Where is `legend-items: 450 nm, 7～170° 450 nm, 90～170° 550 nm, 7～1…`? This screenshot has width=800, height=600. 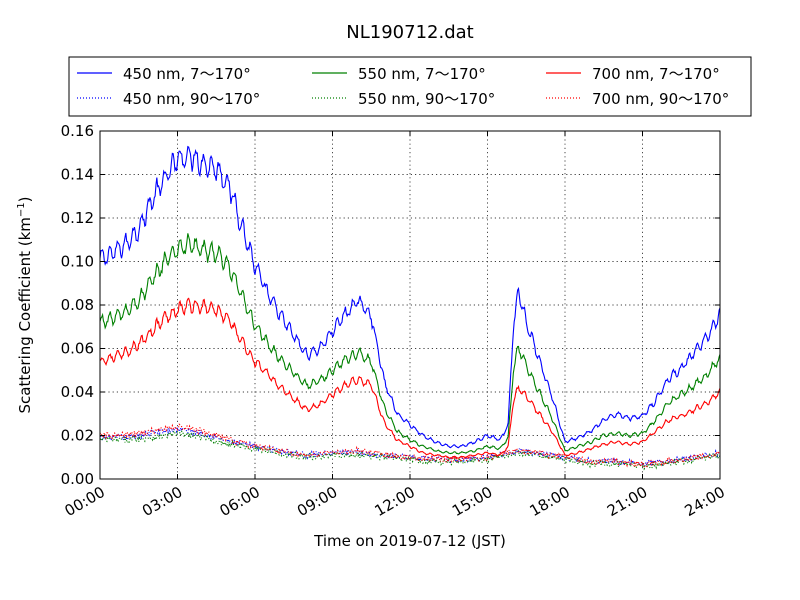 legend-items: 450 nm, 7～170° 450 nm, 90～170° 550 nm, 7～1… is located at coordinates (403, 86).